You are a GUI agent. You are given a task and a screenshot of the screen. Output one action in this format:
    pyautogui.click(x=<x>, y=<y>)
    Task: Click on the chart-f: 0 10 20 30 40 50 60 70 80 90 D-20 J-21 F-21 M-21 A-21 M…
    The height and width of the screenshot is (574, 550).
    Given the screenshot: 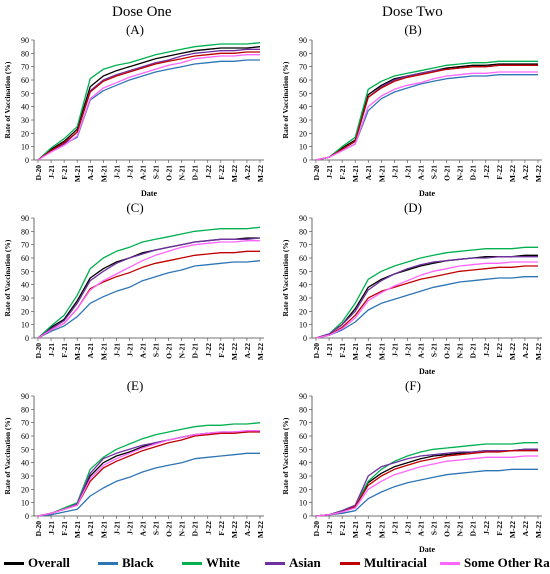 What is the action you would take?
    pyautogui.click(x=412, y=473)
    